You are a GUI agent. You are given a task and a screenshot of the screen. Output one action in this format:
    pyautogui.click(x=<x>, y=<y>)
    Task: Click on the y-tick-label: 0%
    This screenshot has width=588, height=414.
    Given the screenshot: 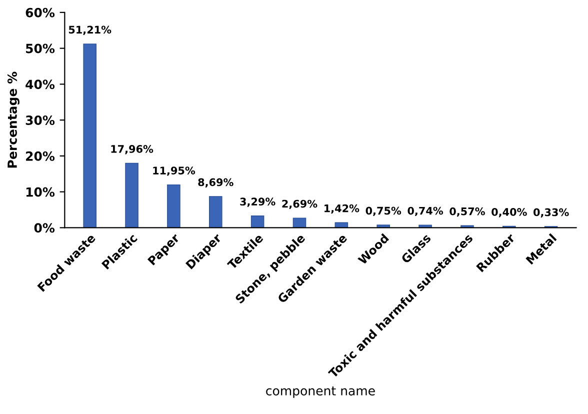 What is the action you would take?
    pyautogui.click(x=44, y=228)
    